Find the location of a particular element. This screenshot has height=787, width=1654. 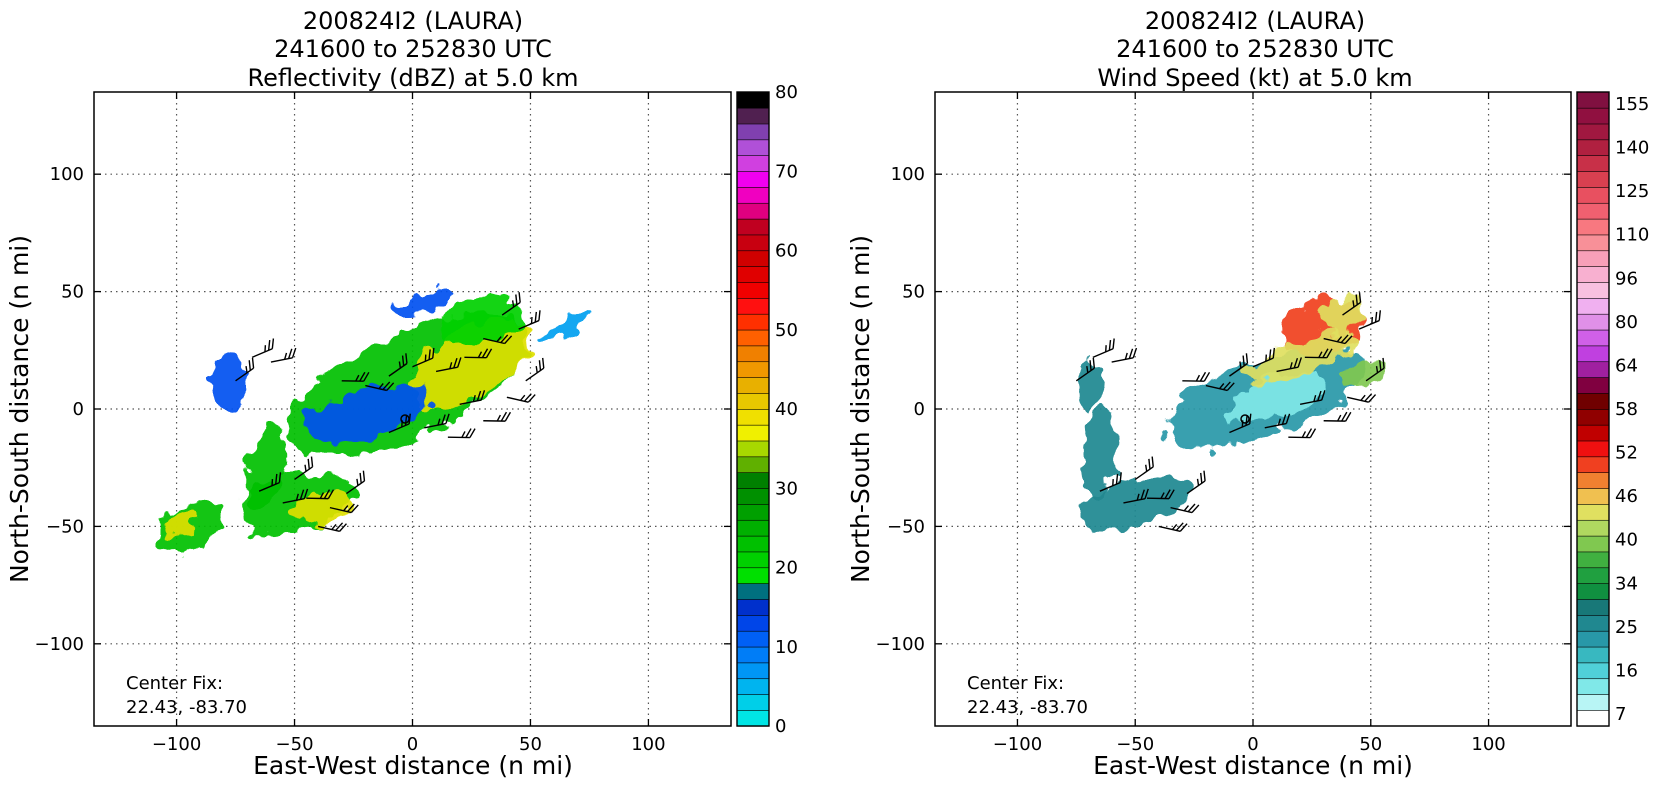

wind-speed-colorbar-frame is located at coordinates (1593, 409).